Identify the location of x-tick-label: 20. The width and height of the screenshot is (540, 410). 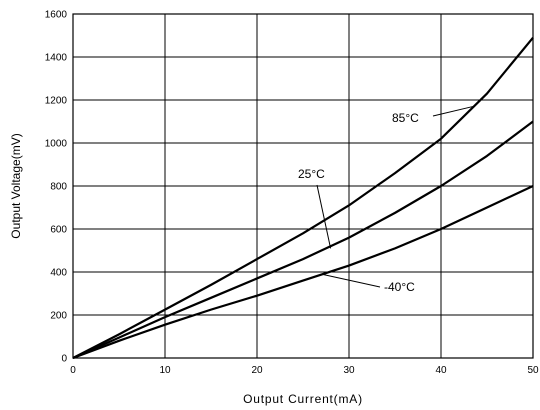
(257, 370).